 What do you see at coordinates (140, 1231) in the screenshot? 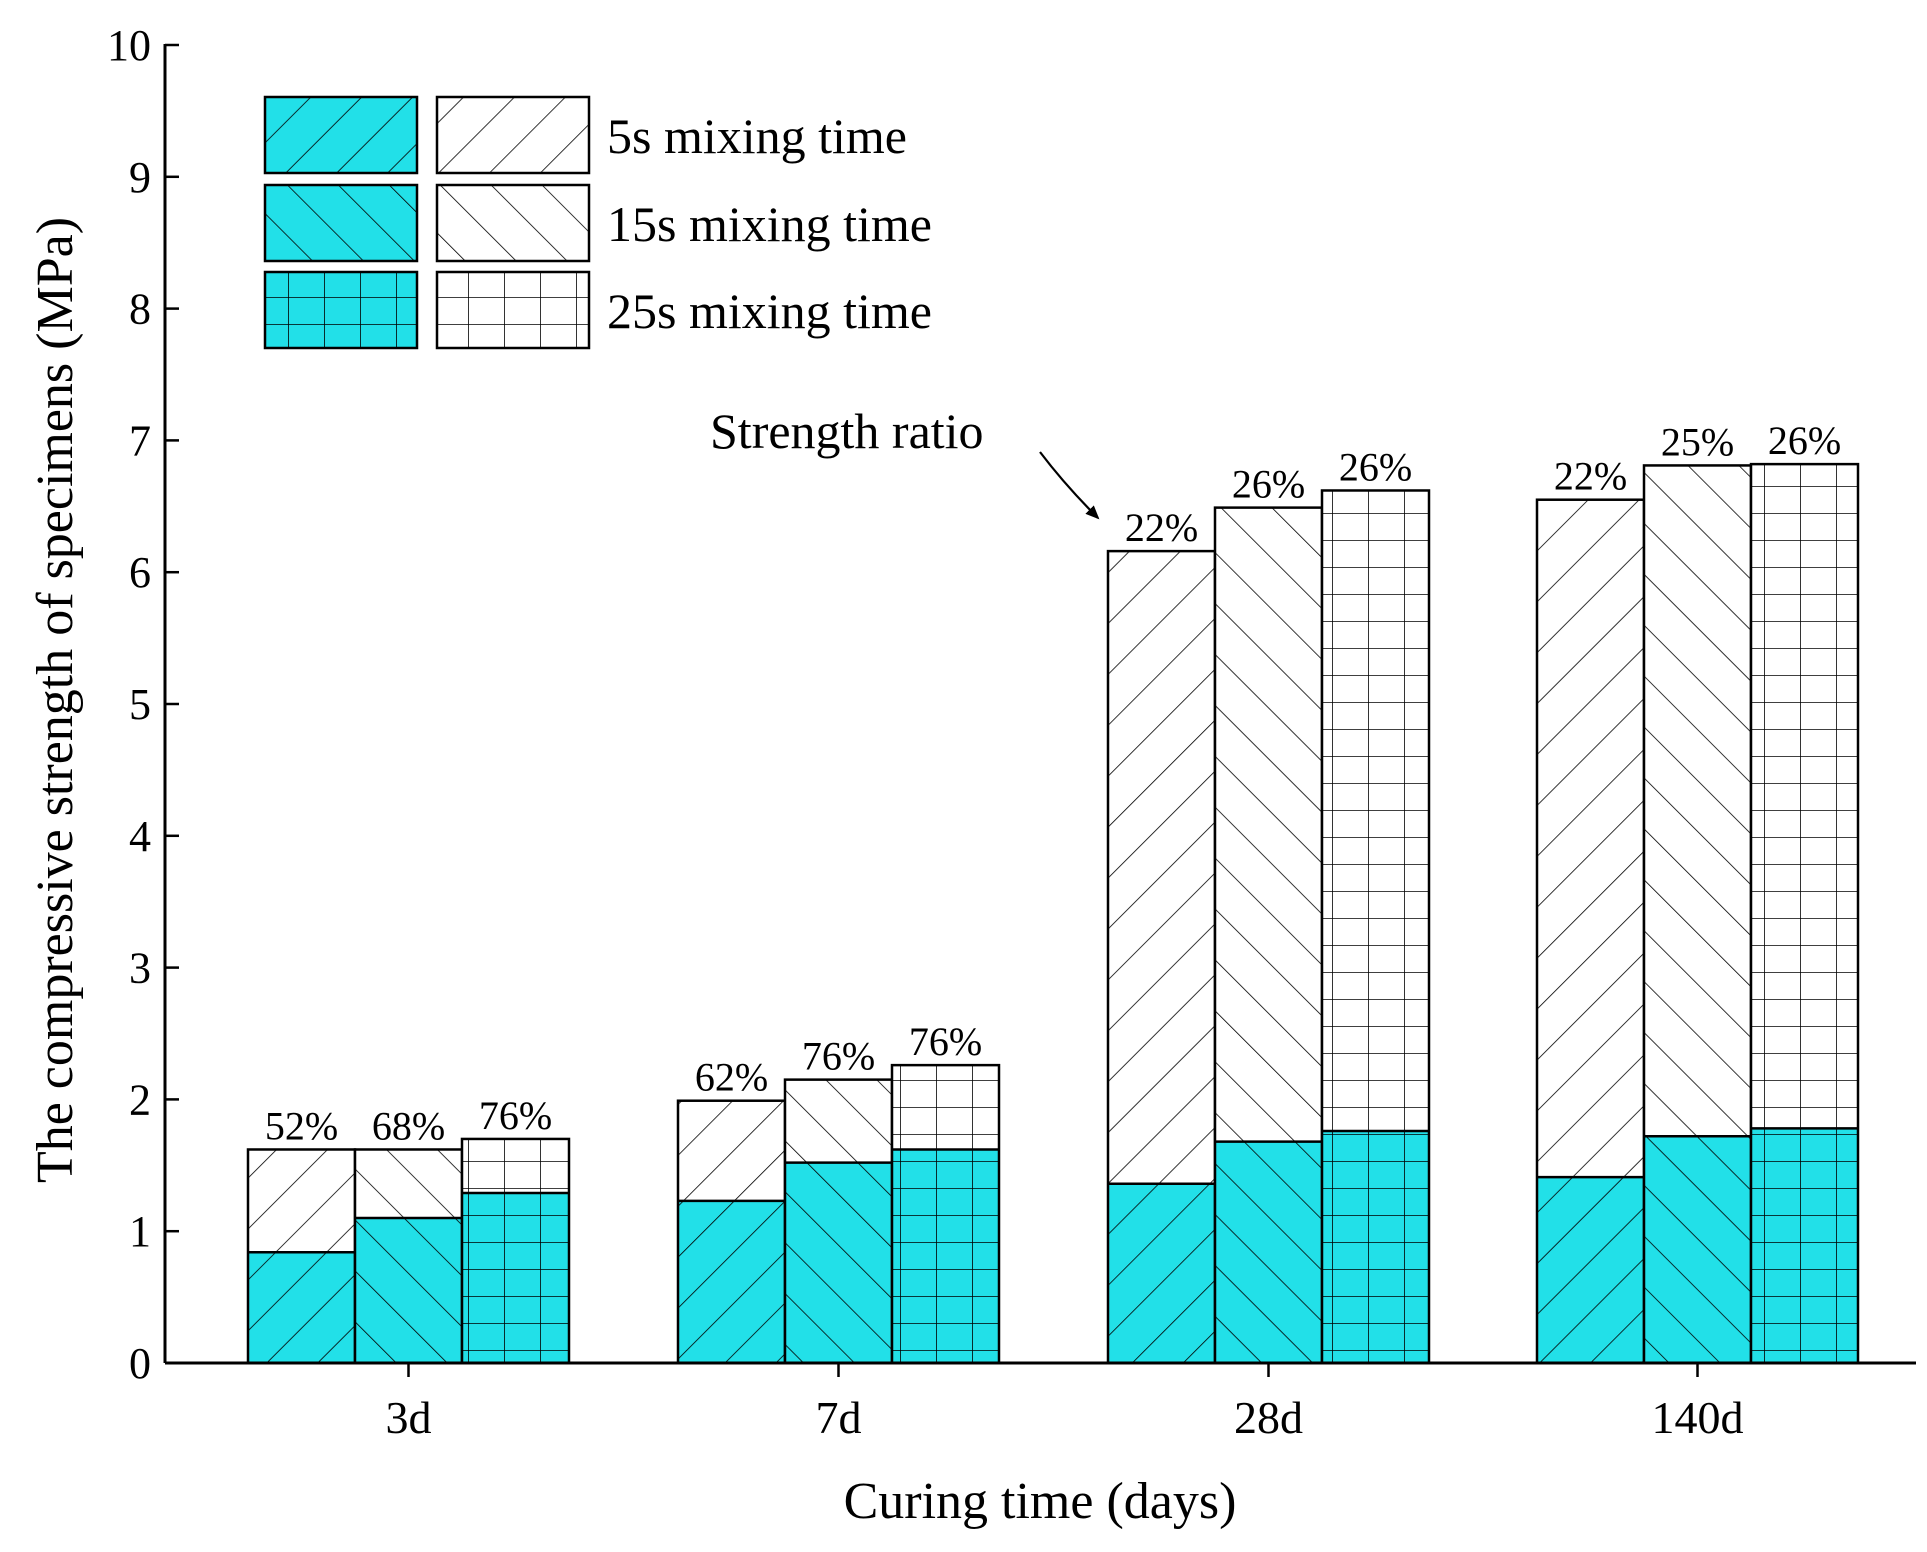
I see `y-tick-label: 1` at bounding box center [140, 1231].